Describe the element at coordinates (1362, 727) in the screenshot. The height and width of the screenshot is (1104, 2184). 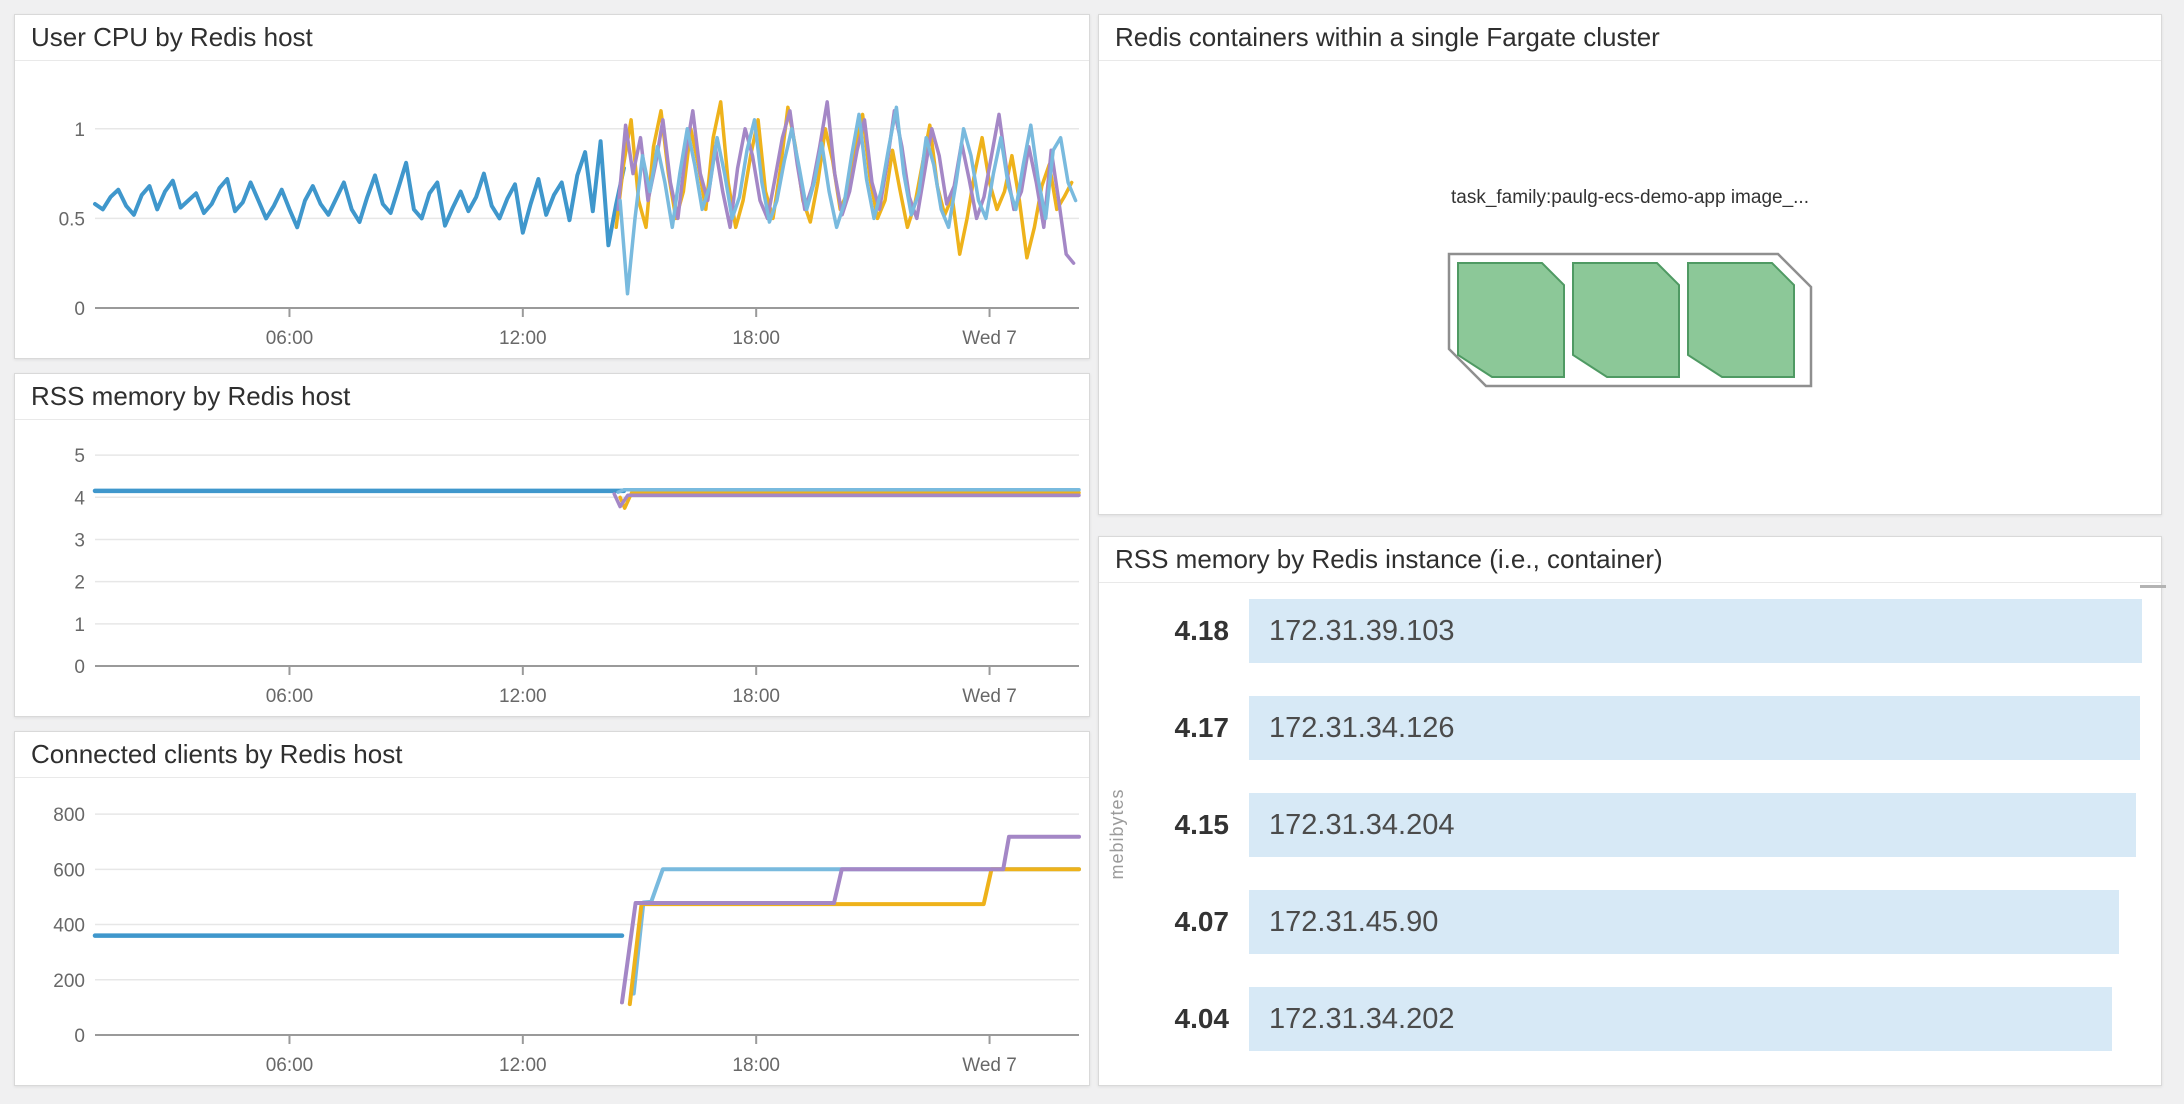
I see `toplist-host-label: 172.31.34.126` at that location.